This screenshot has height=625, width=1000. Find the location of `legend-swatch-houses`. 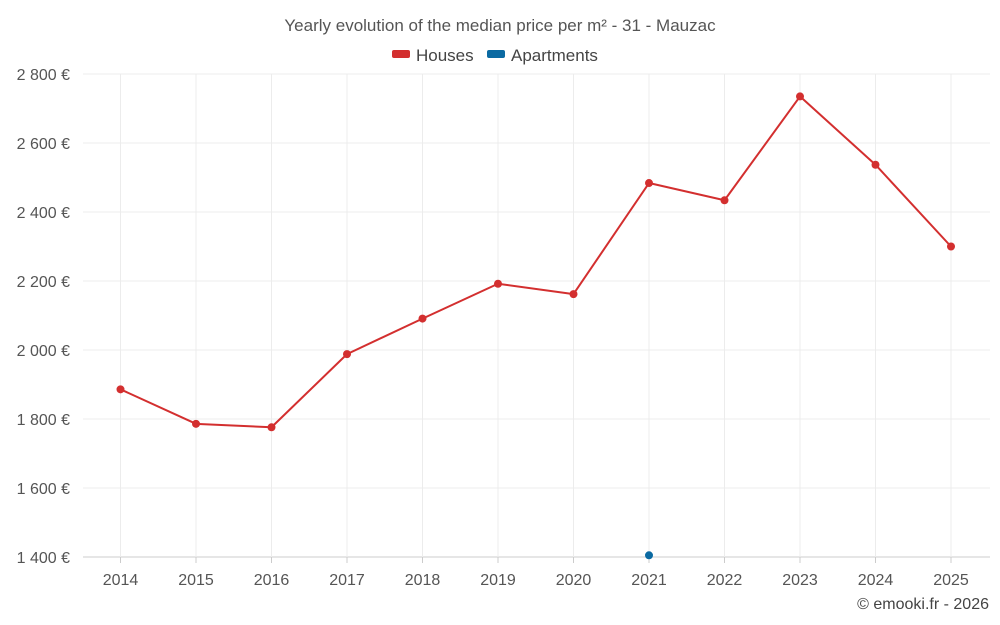

legend-swatch-houses is located at coordinates (401, 54).